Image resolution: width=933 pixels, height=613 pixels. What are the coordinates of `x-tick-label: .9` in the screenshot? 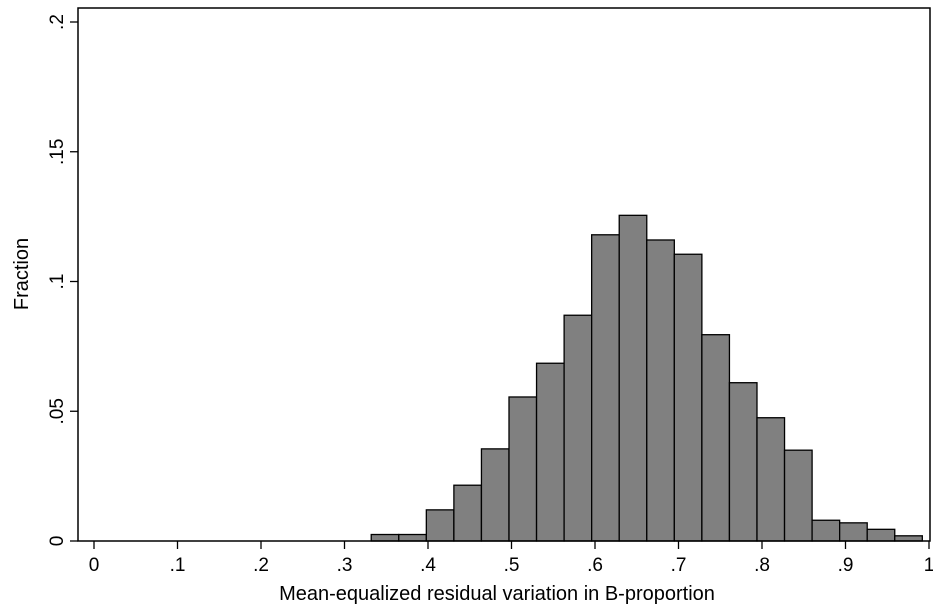 It's located at (846, 565).